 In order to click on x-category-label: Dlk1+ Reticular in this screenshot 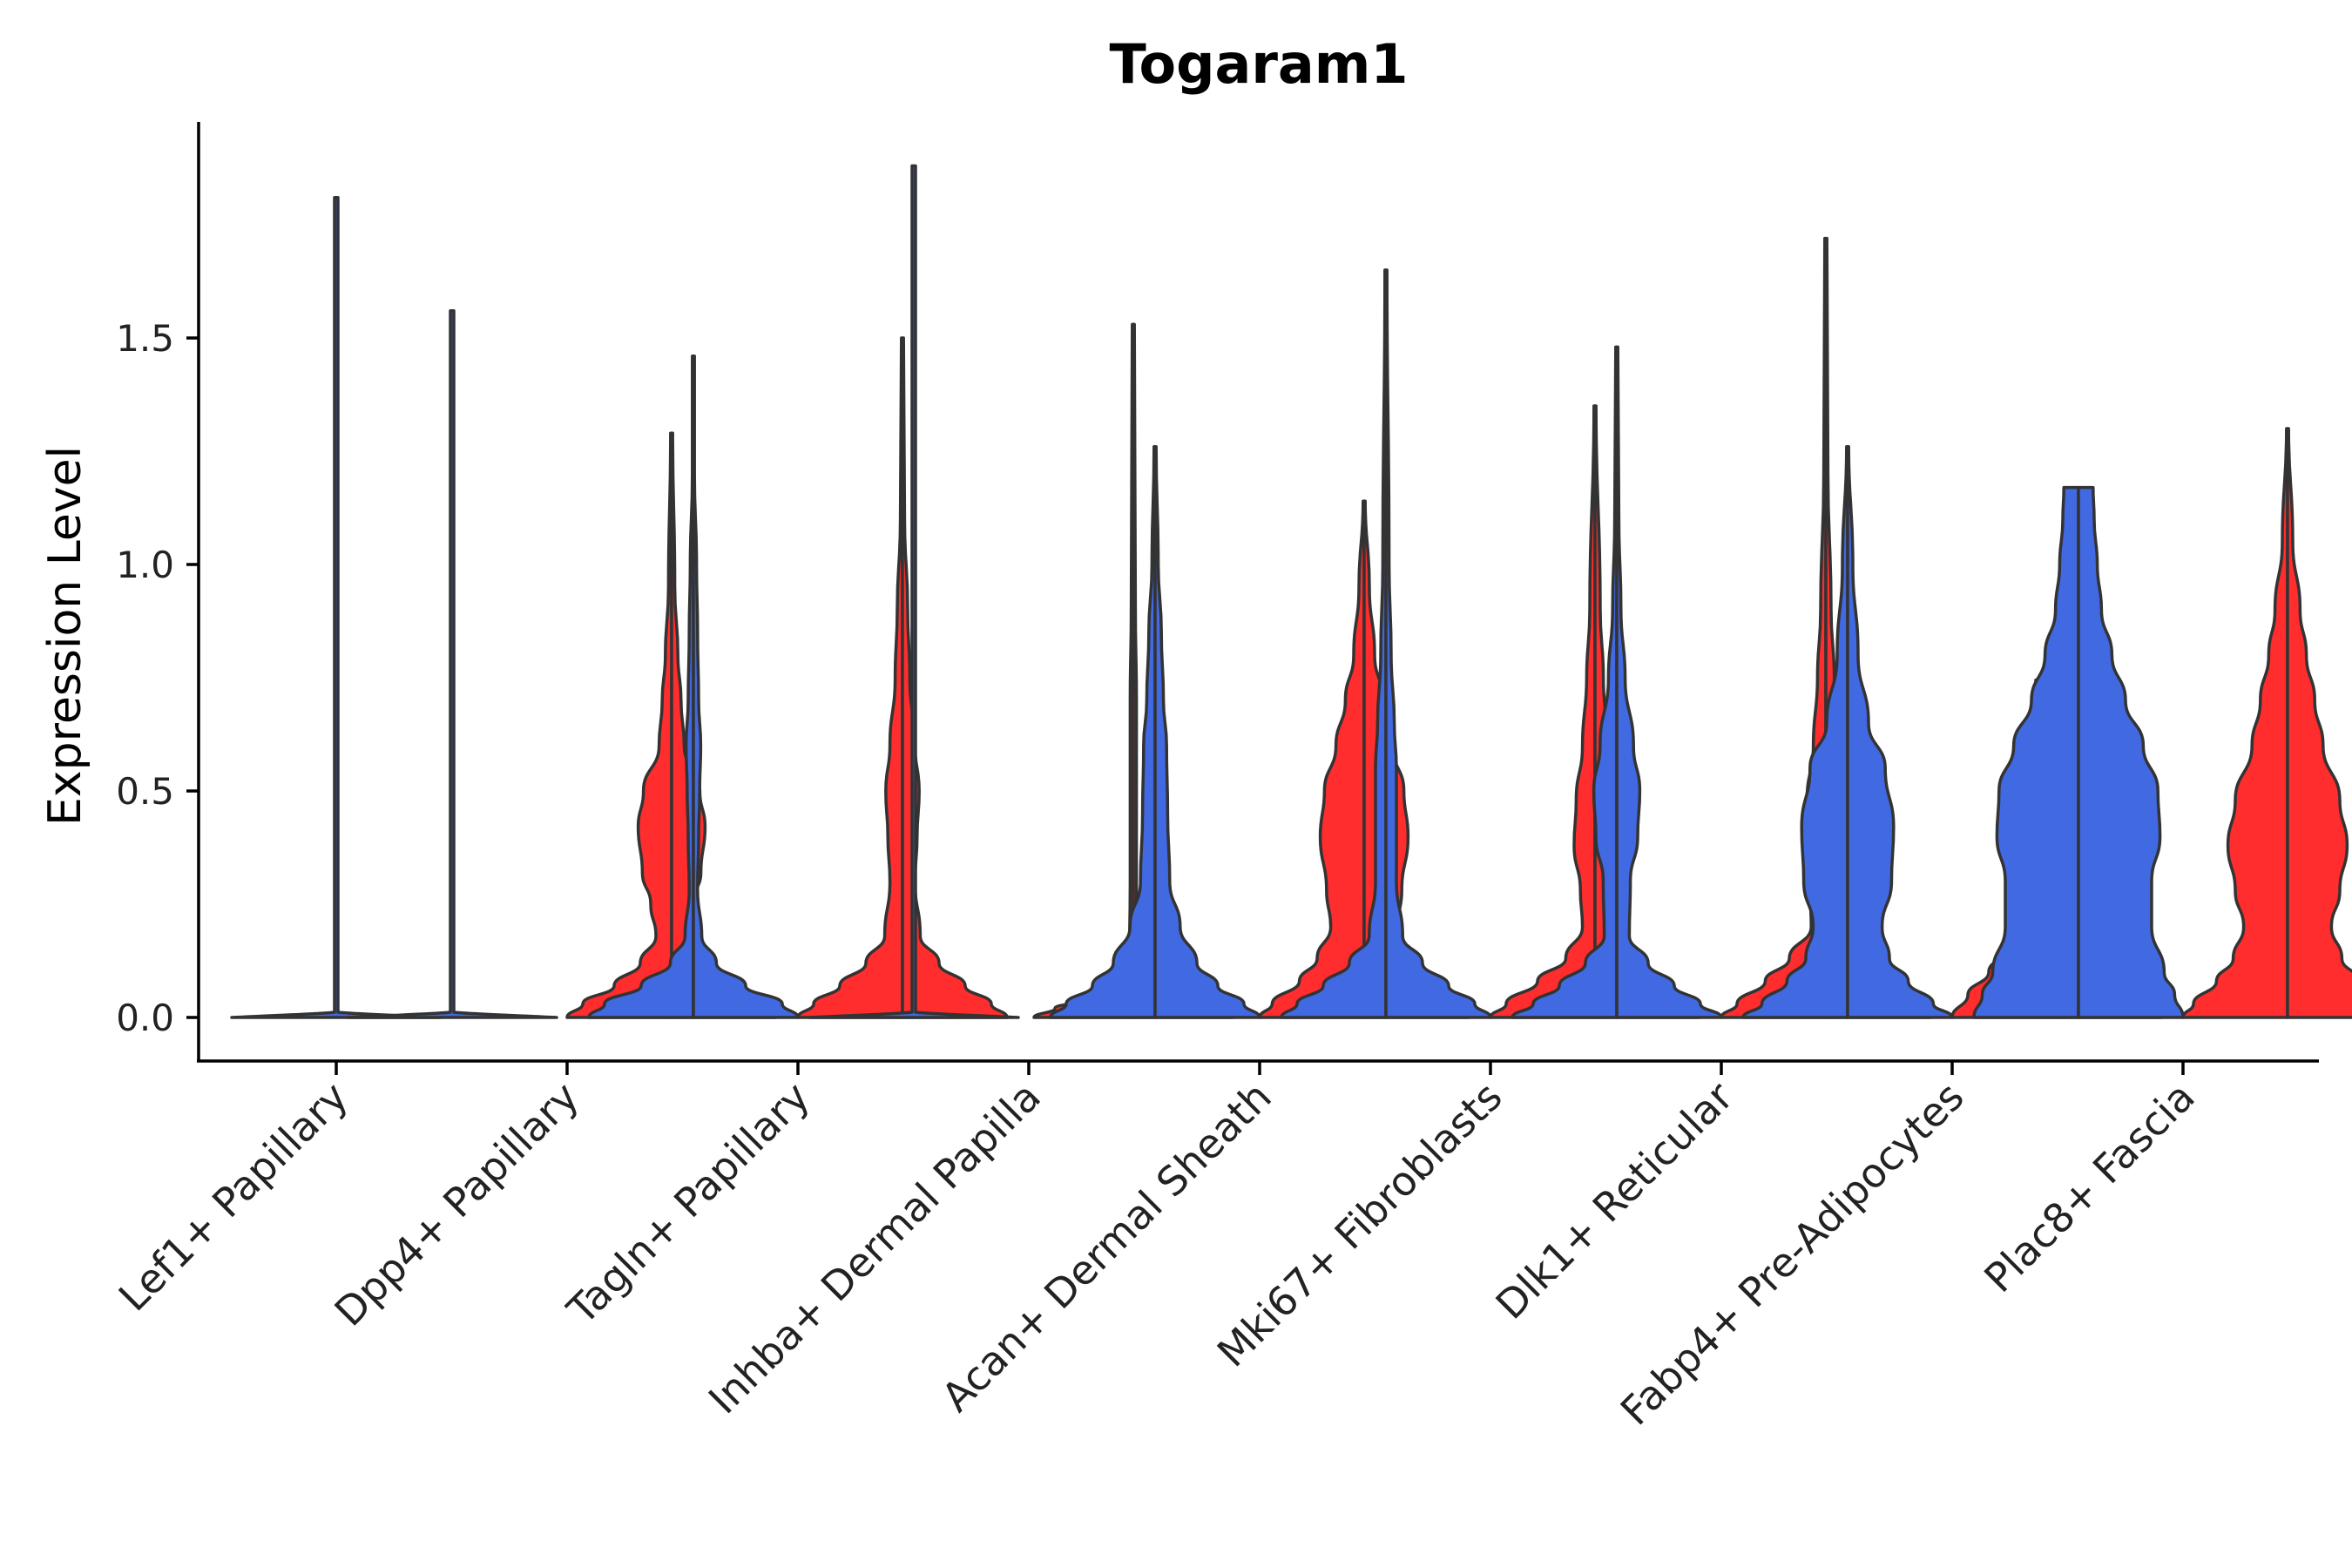, I will do `click(1615, 1201)`.